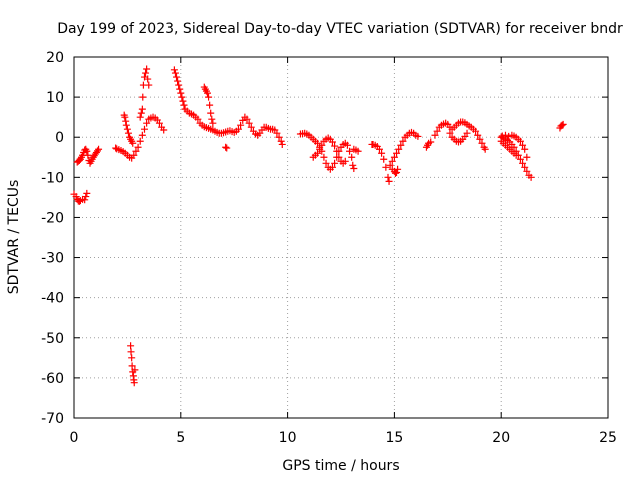 This screenshot has height=480, width=640. I want to click on y-tick-label: -20, so click(52, 218).